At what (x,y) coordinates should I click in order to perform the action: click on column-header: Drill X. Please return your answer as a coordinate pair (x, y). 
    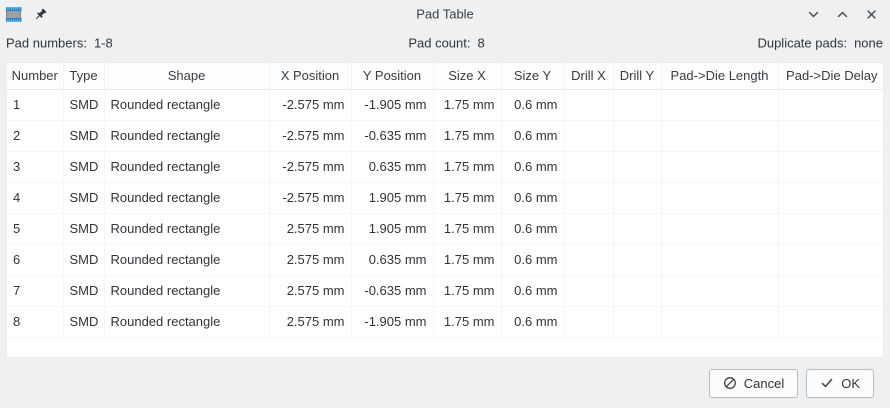
    Looking at the image, I should click on (589, 76).